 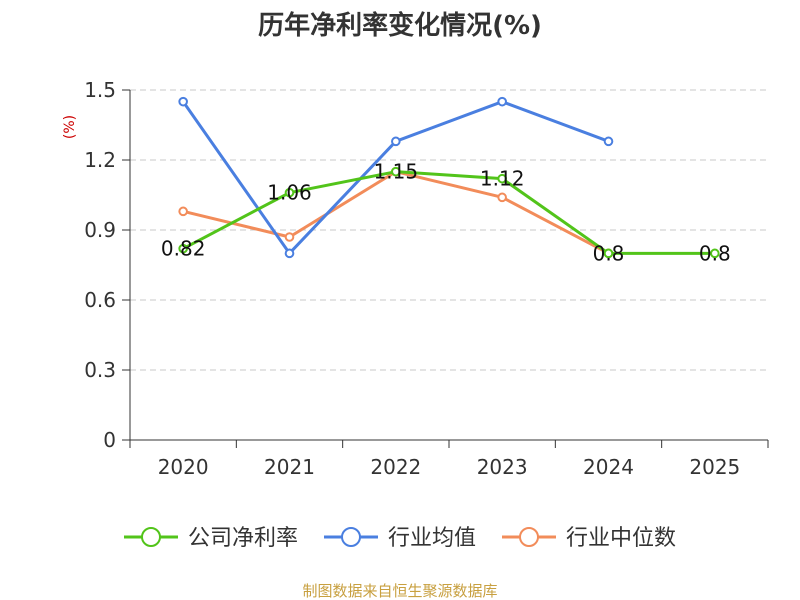 What do you see at coordinates (100, 90) in the screenshot?
I see `y-tick-label: 1.5` at bounding box center [100, 90].